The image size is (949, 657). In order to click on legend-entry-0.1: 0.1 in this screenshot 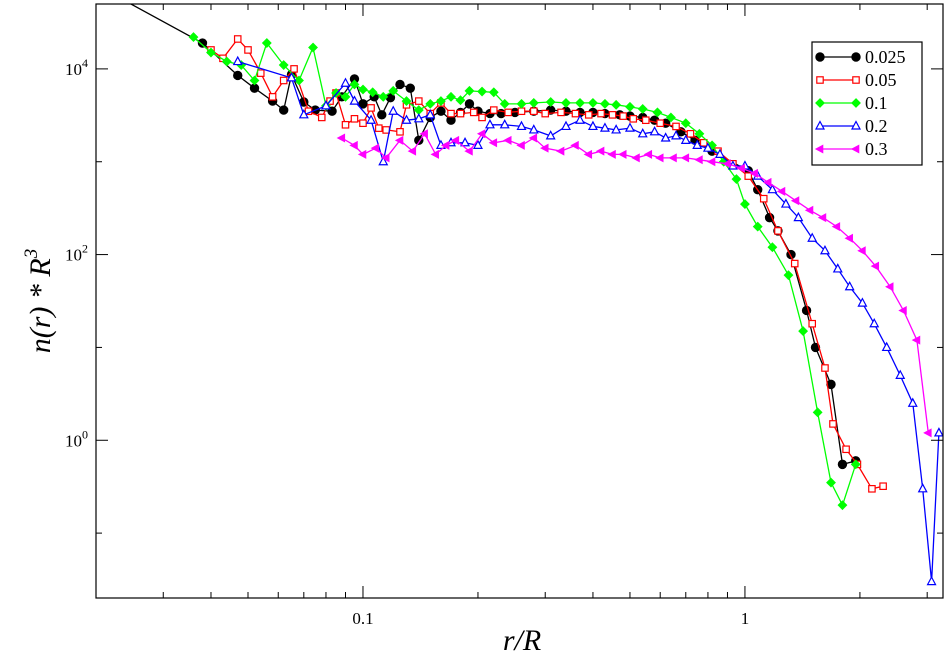, I will do `click(851, 103)`.